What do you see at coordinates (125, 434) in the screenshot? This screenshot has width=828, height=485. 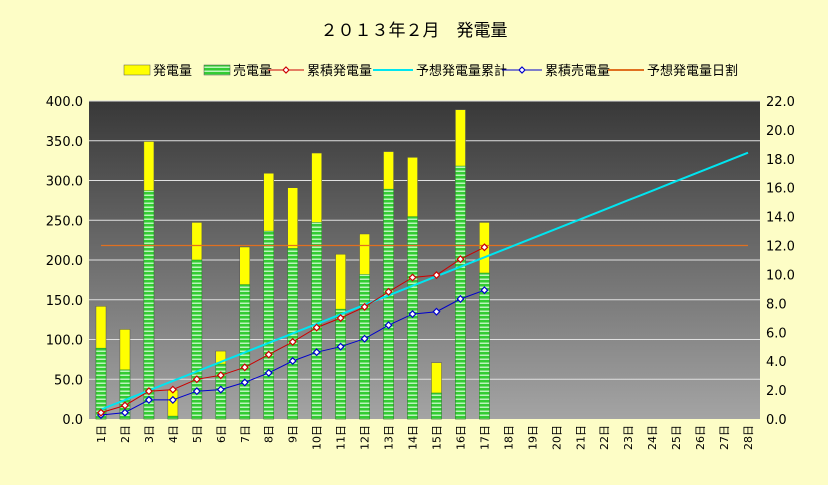 I see `x-tick-label: 2日` at bounding box center [125, 434].